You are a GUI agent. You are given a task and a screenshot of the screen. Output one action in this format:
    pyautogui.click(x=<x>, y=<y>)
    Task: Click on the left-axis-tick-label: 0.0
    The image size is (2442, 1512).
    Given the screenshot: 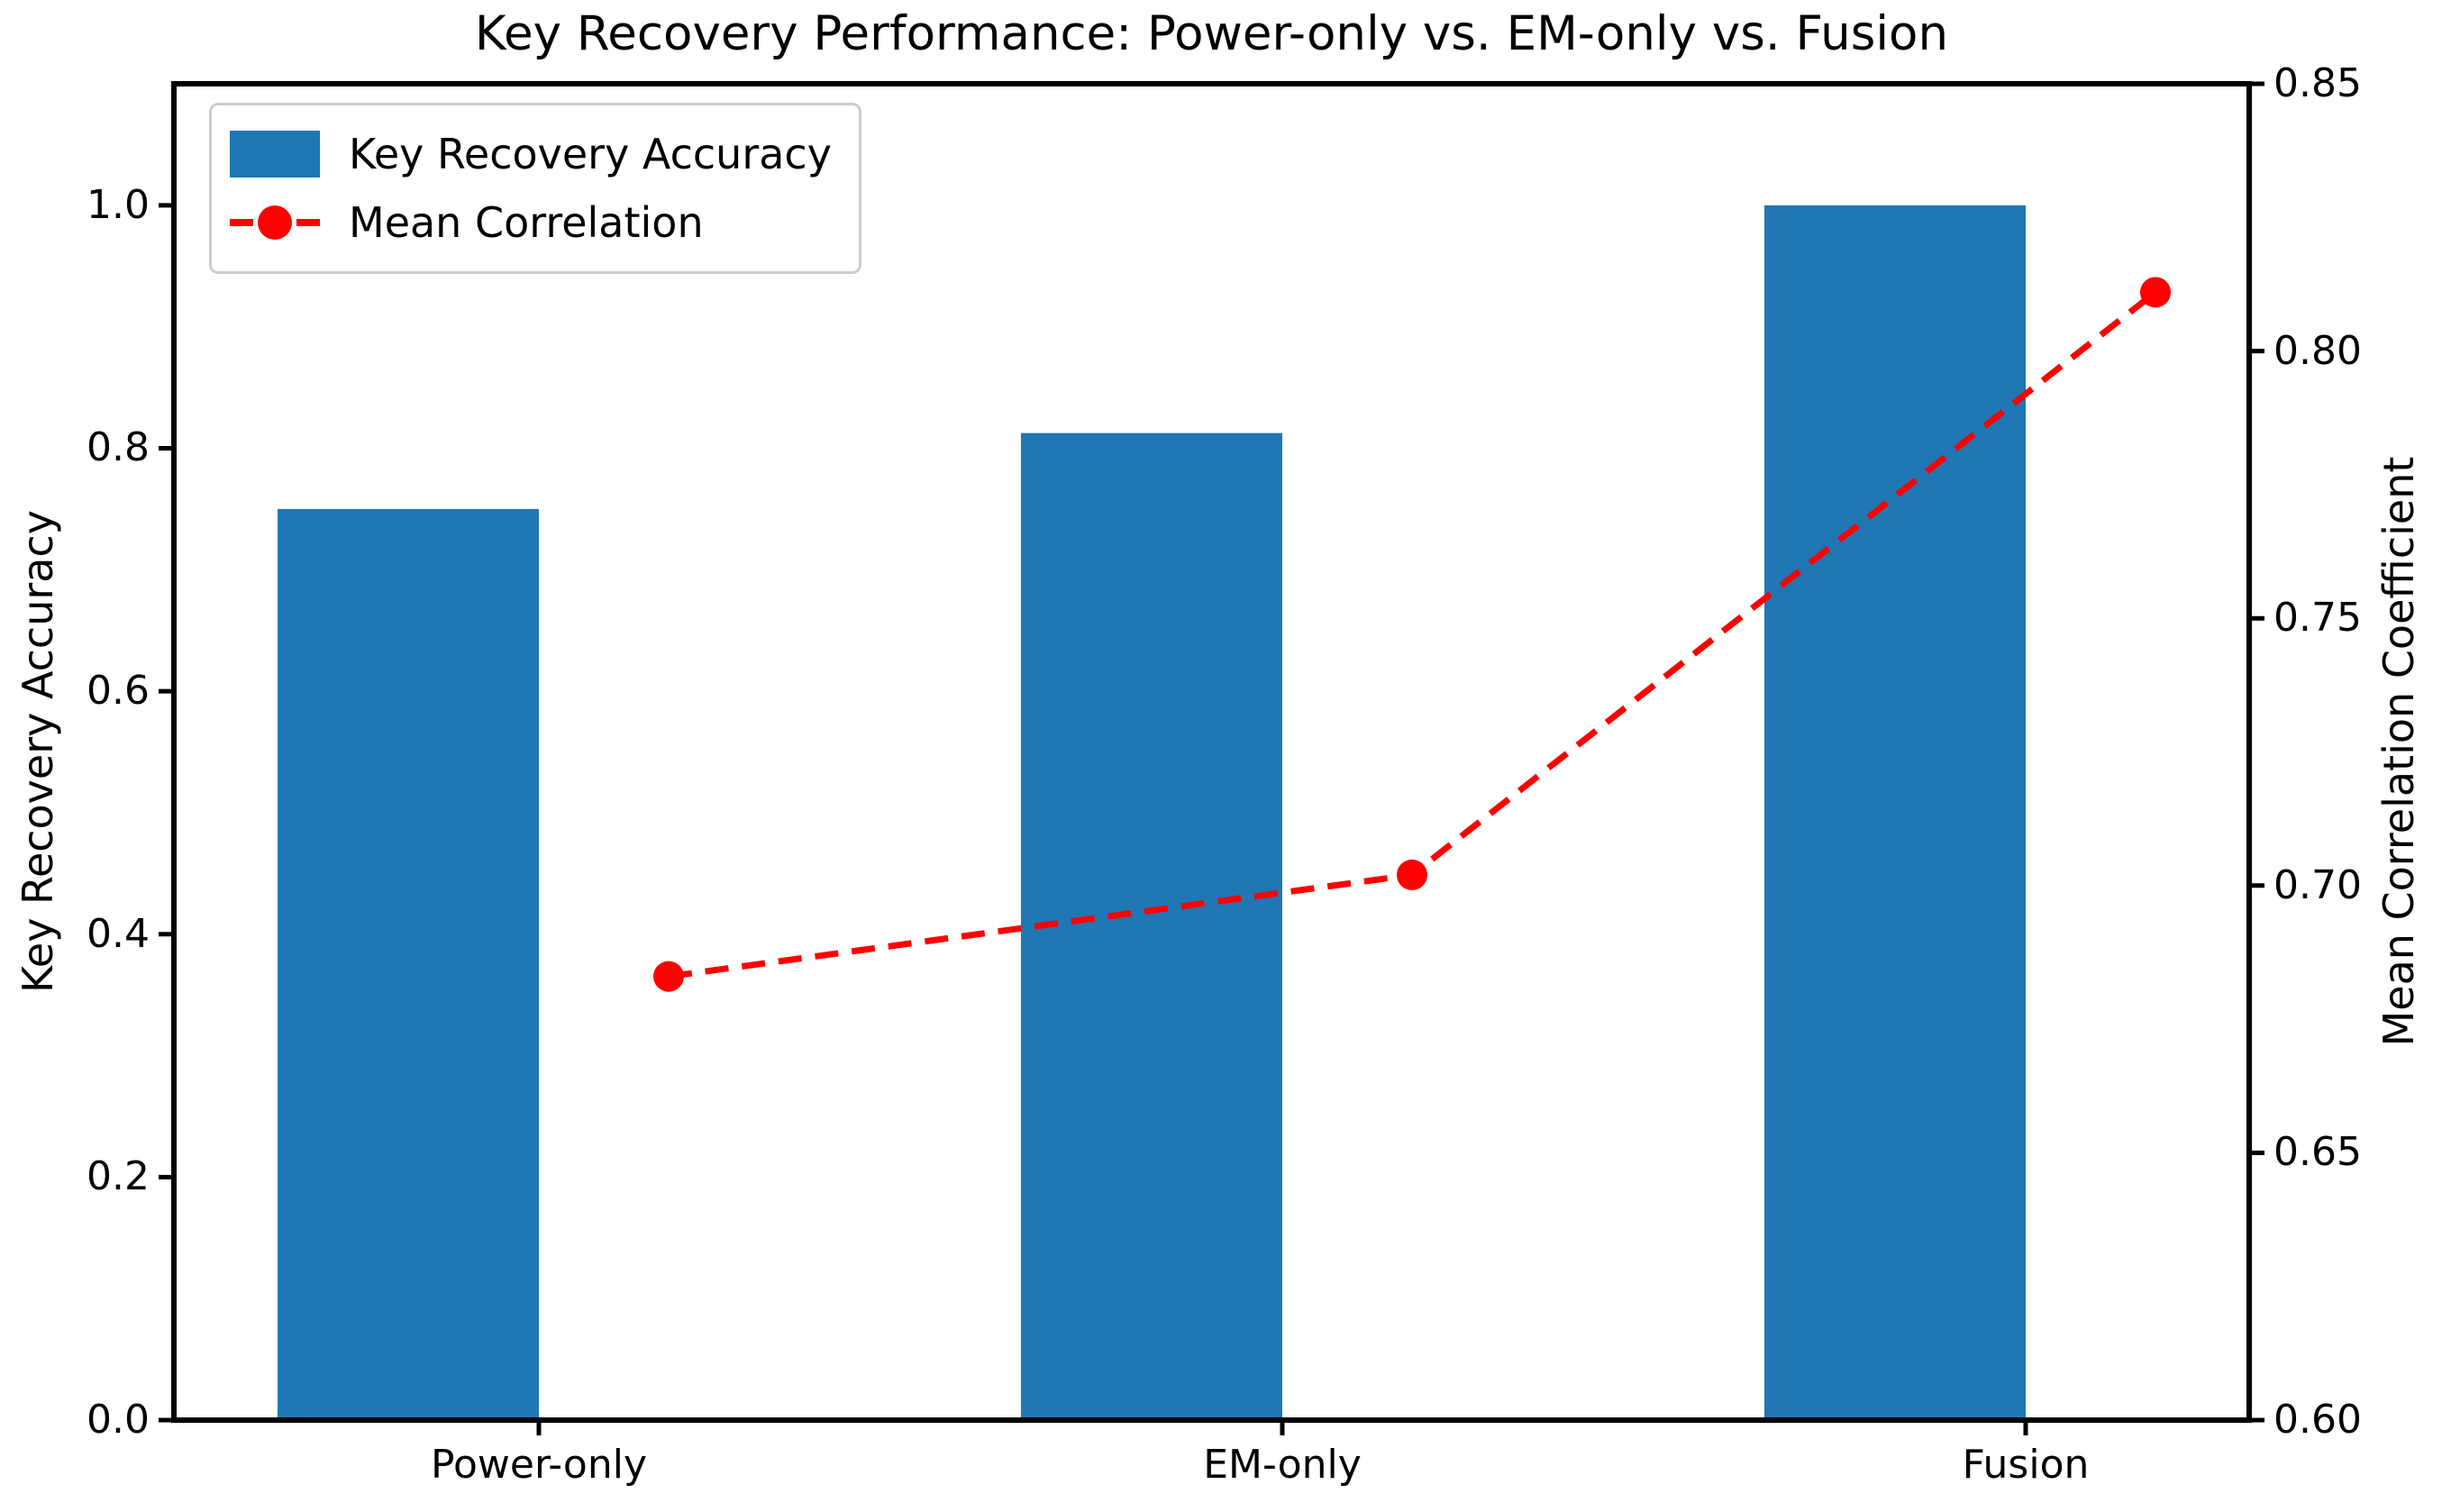 What is the action you would take?
    pyautogui.click(x=118, y=1420)
    